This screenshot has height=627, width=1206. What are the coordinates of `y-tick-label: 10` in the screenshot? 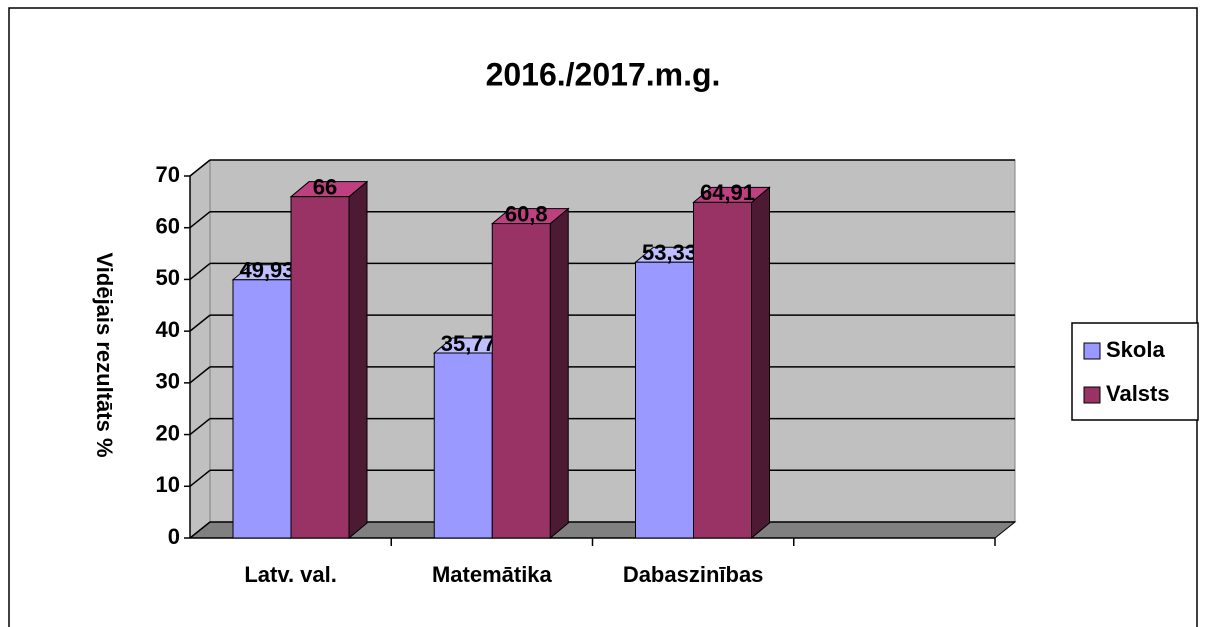 It's located at (168, 484).